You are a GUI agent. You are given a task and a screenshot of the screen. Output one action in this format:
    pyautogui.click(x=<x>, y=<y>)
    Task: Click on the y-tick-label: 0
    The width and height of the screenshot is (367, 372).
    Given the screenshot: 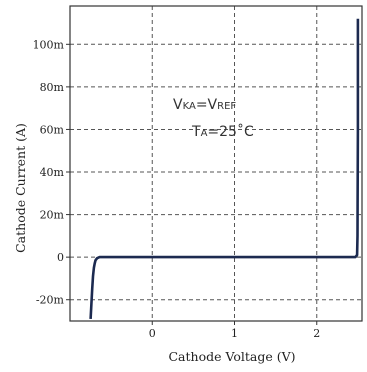 What is the action you would take?
    pyautogui.click(x=60, y=257)
    